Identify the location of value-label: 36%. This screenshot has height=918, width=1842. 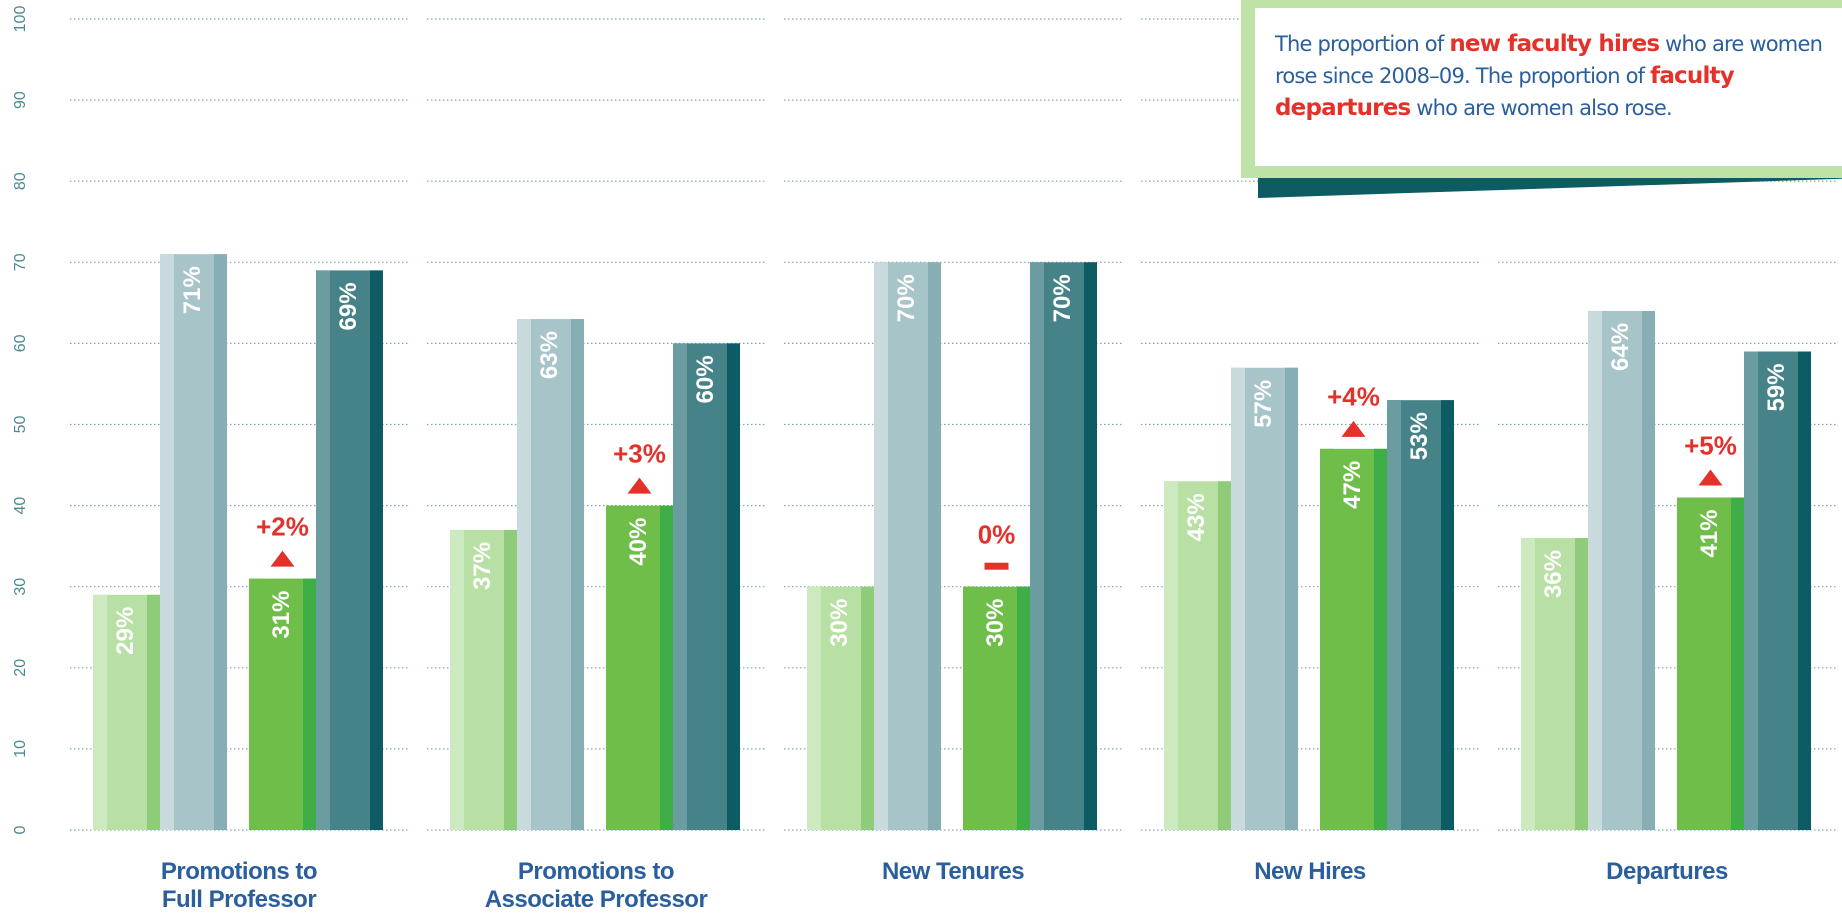
(1553, 574).